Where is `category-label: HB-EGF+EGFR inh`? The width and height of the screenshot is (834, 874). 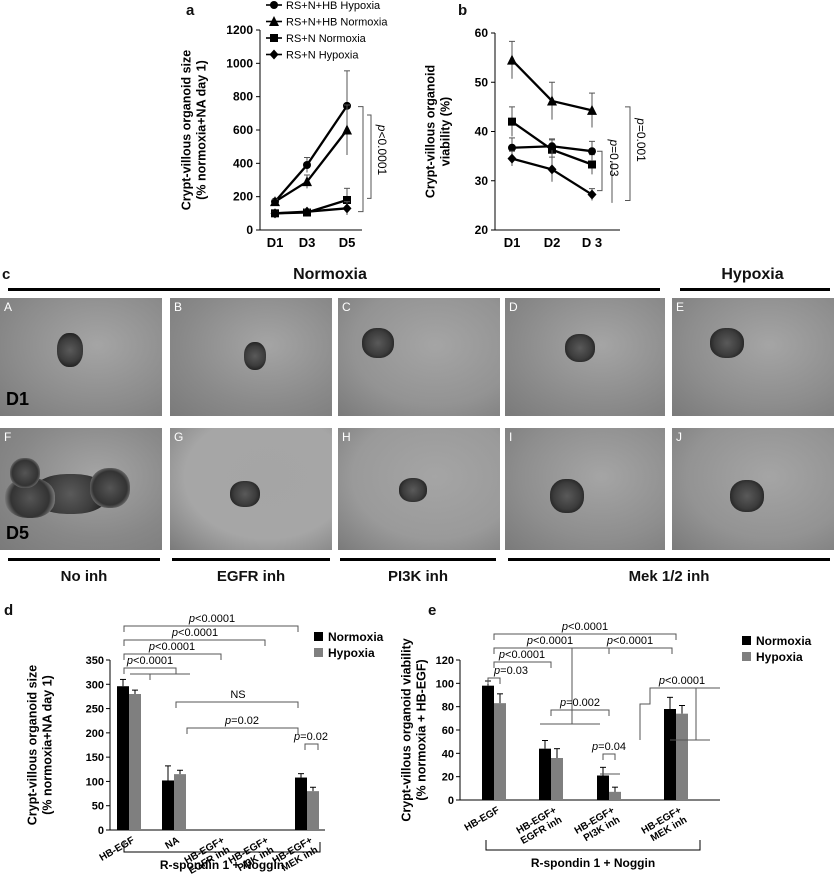 category-label: HB-EGF+EGFR inh is located at coordinates (539, 826).